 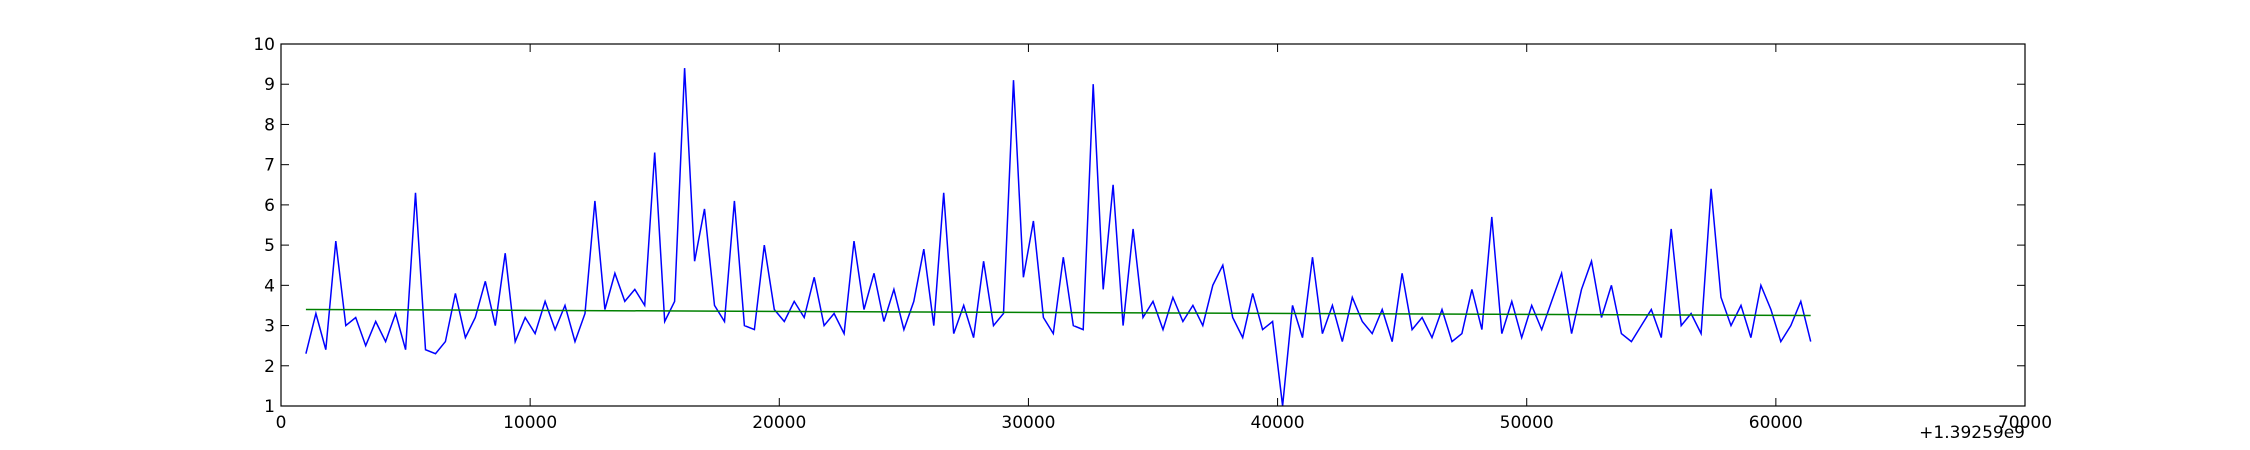 I want to click on y-tick-label: 4, so click(x=269, y=286).